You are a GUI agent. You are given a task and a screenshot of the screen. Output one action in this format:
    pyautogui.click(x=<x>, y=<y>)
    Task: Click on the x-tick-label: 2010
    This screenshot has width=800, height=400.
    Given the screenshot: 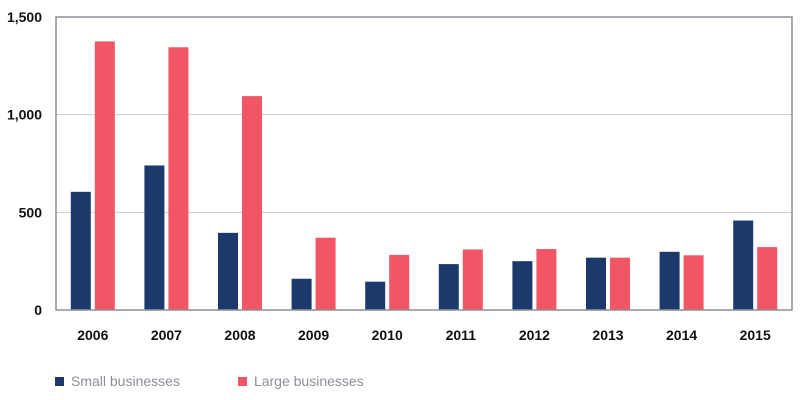 What is the action you would take?
    pyautogui.click(x=387, y=335)
    